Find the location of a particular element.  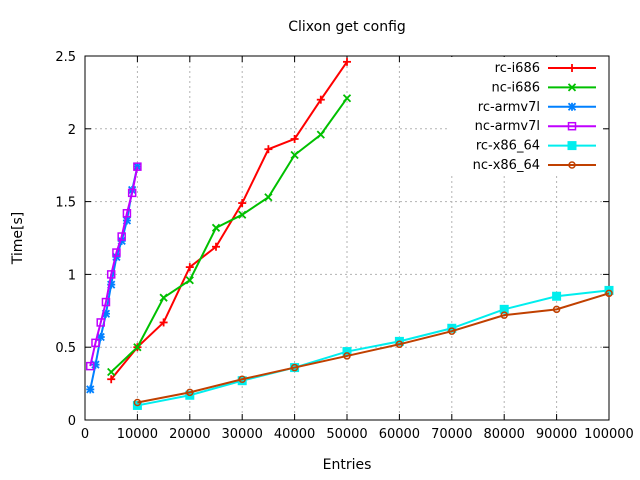

legend-background is located at coordinates (526, 115).